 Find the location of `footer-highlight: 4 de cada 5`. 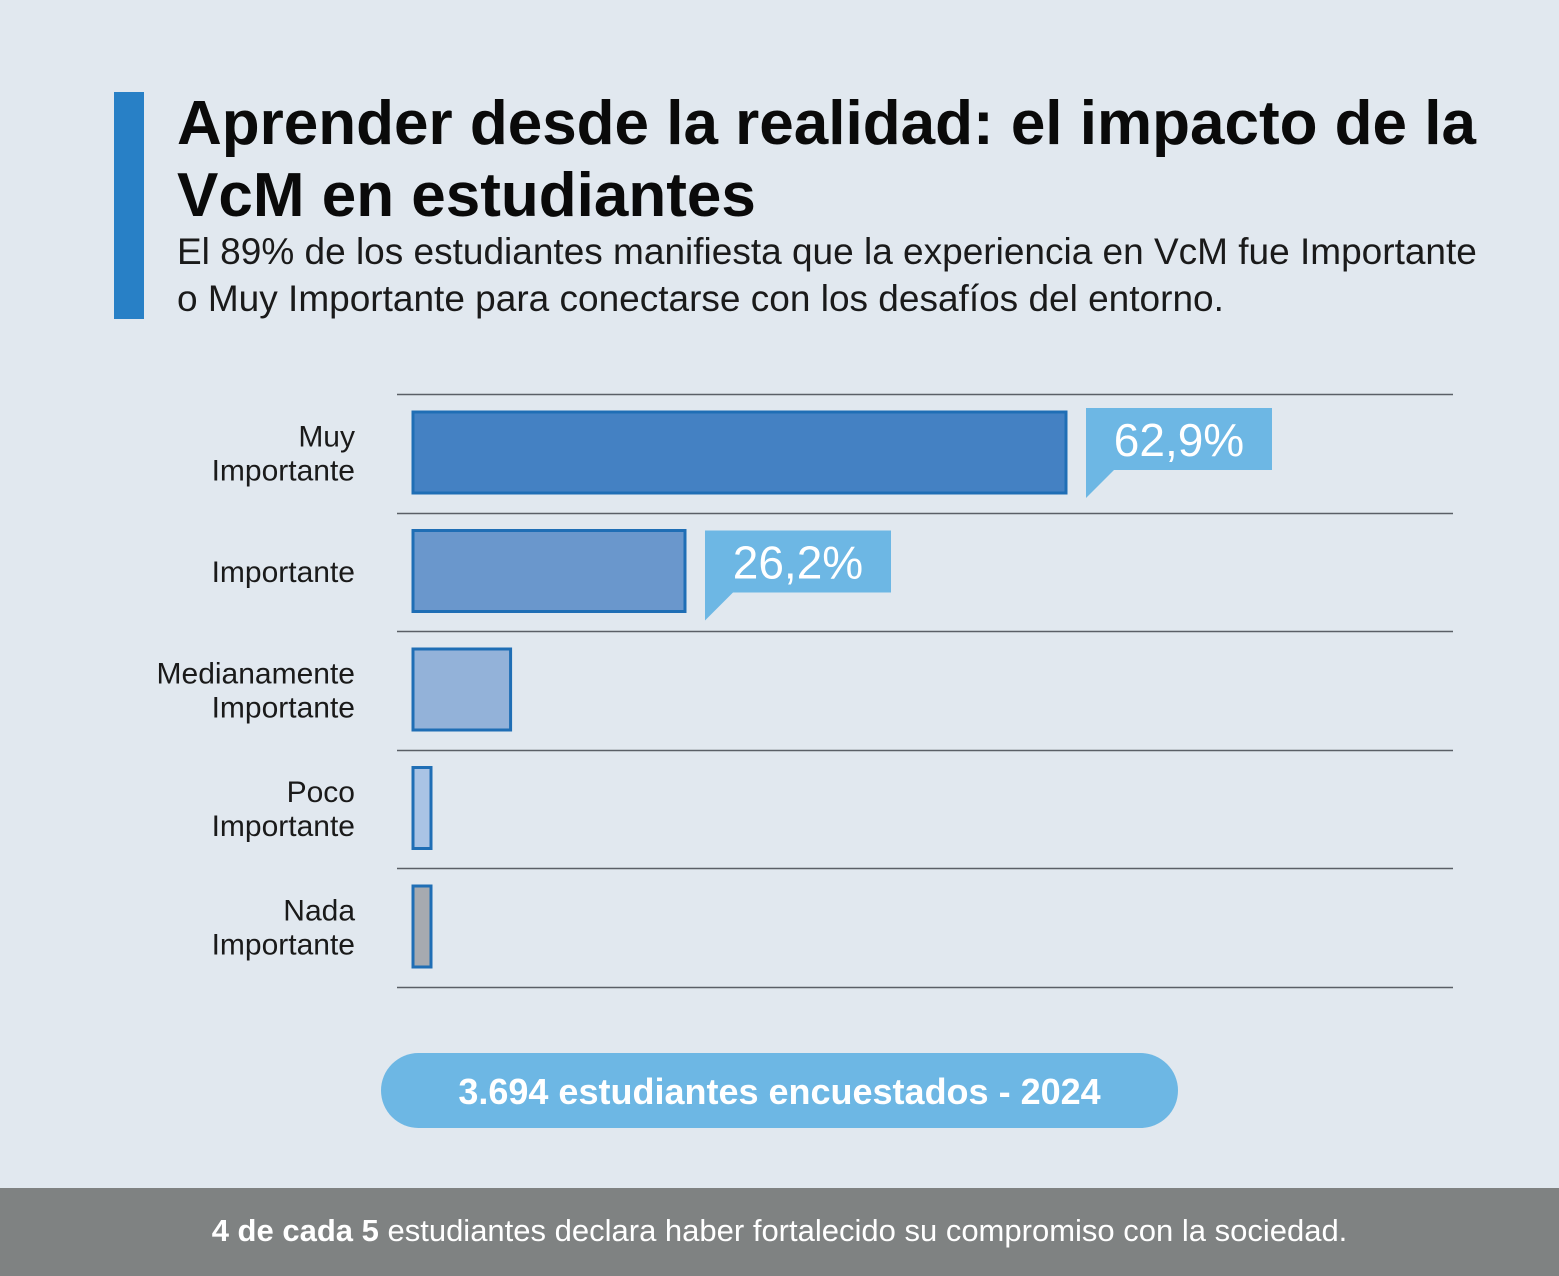

footer-highlight: 4 de cada 5 is located at coordinates (295, 1230).